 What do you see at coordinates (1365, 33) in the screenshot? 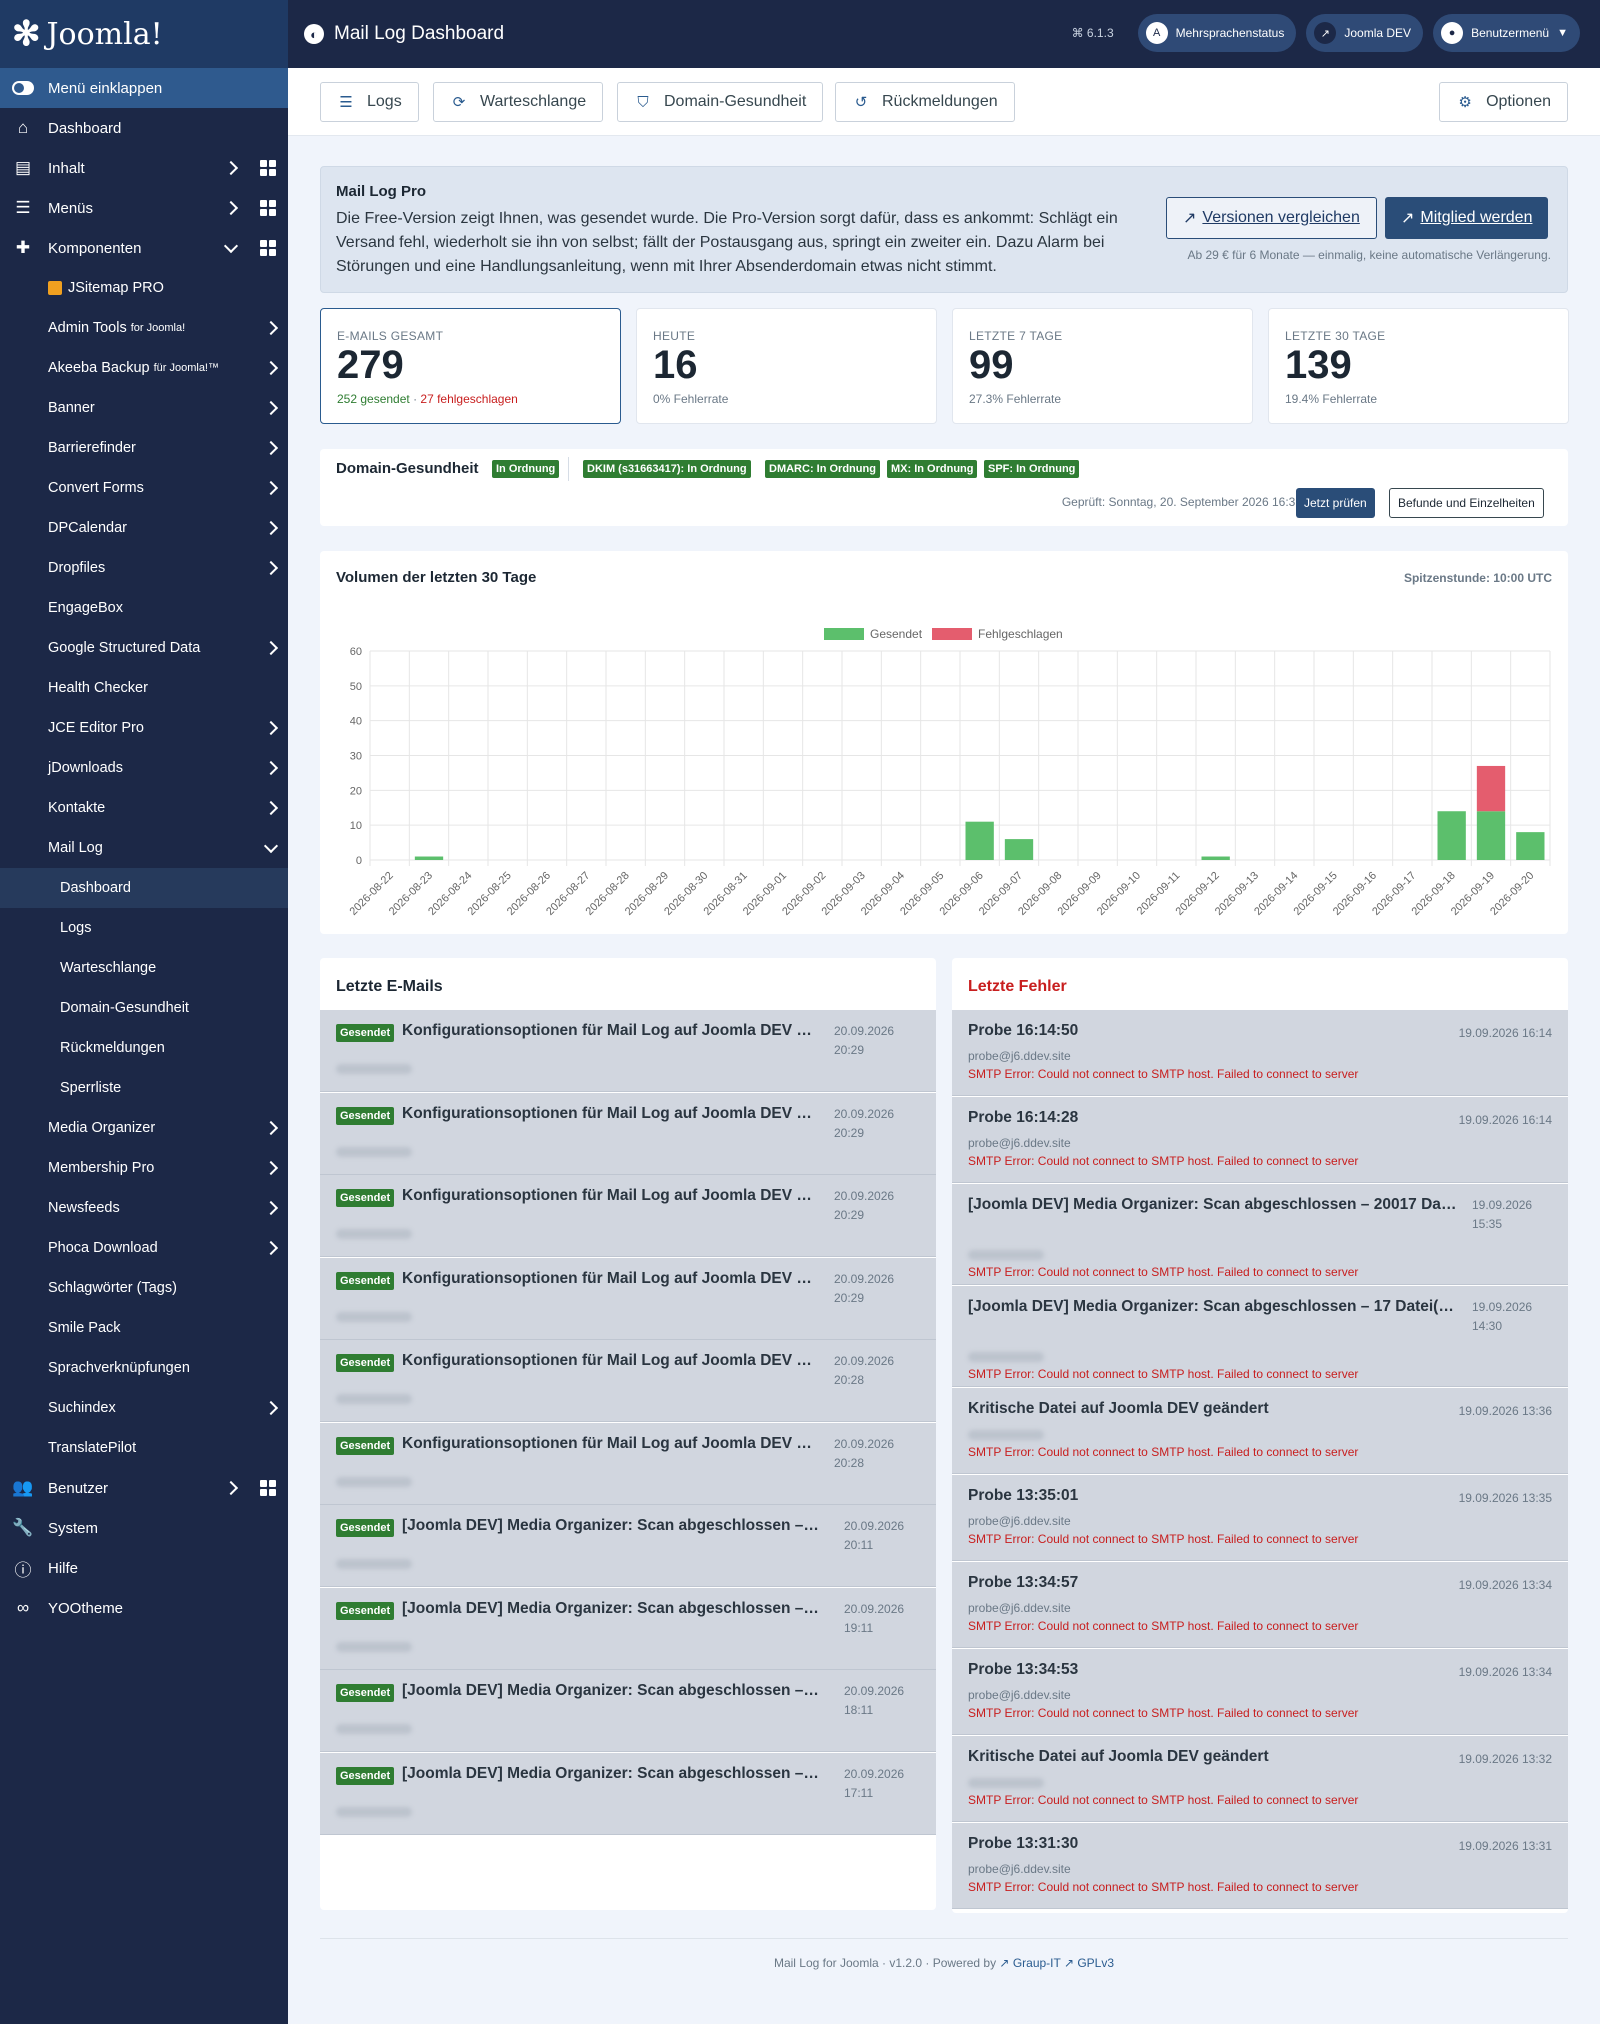
I see `site-link-button: ↗ Joomla DEV` at bounding box center [1365, 33].